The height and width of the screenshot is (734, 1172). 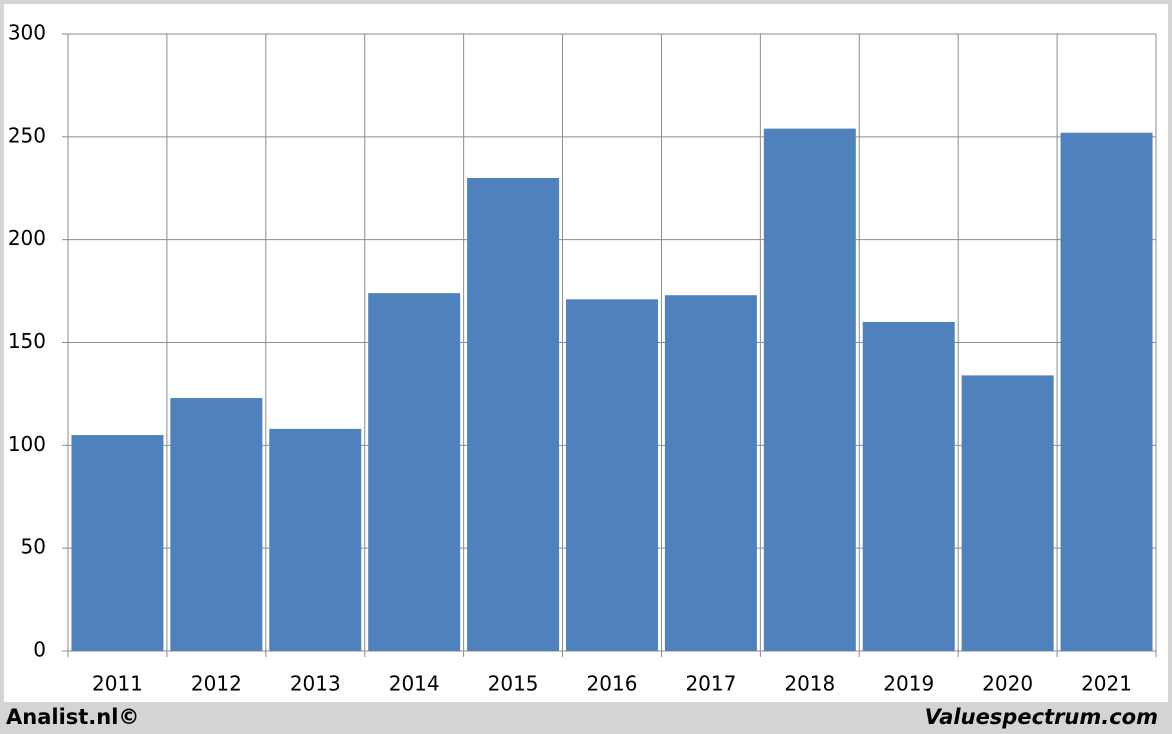 I want to click on y-tick-label: 0, so click(x=39, y=650).